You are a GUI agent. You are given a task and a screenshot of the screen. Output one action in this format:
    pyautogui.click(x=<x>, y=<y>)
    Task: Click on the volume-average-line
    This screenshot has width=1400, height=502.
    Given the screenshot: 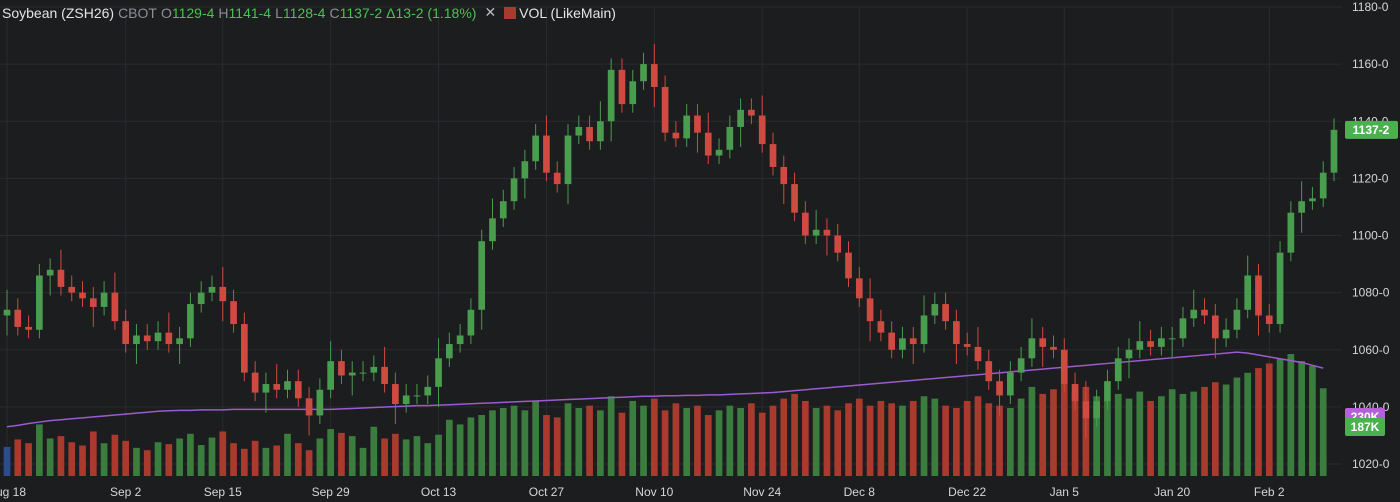 What is the action you would take?
    pyautogui.click(x=665, y=389)
    